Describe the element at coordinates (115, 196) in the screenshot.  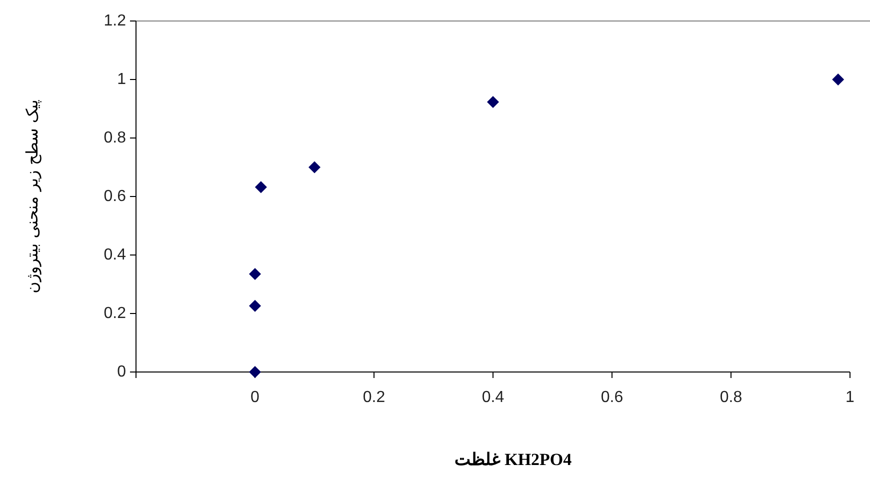
I see `y-tick-label: 0.6` at that location.